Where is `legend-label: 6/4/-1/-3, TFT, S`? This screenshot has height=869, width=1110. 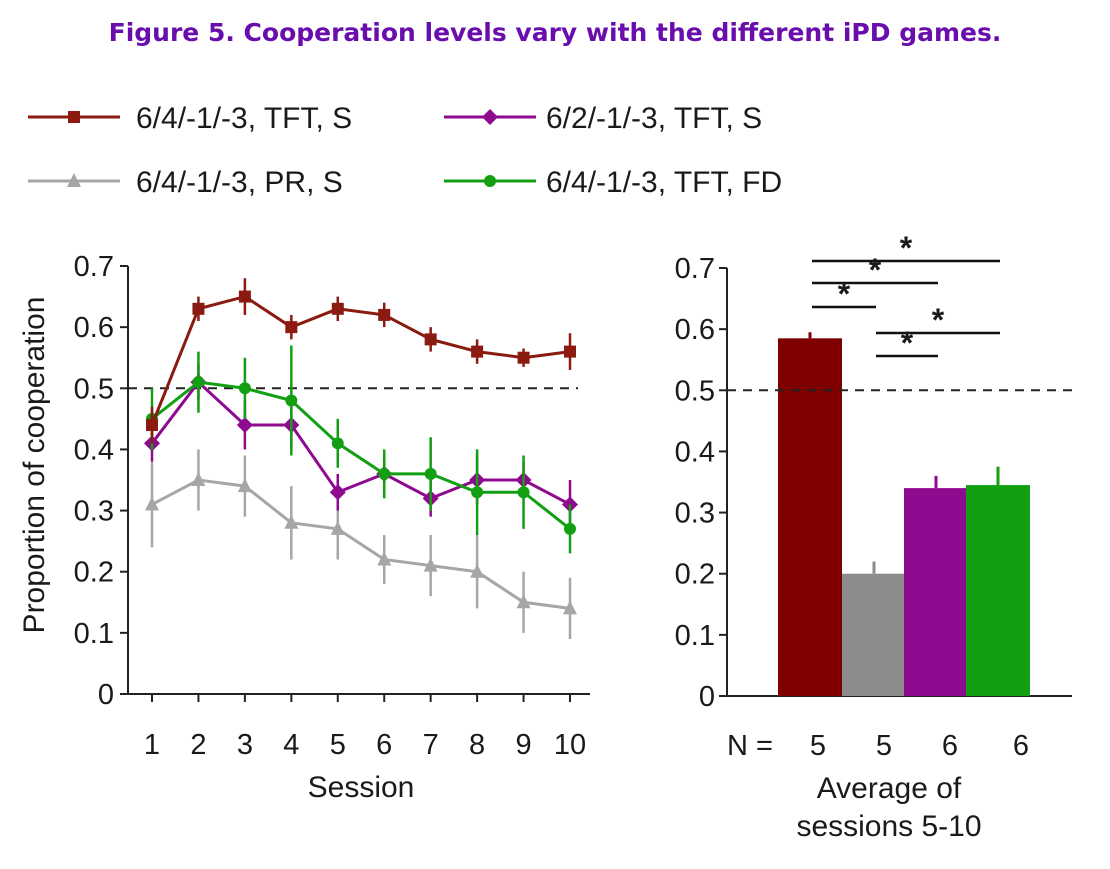
legend-label: 6/4/-1/-3, TFT, S is located at coordinates (244, 118).